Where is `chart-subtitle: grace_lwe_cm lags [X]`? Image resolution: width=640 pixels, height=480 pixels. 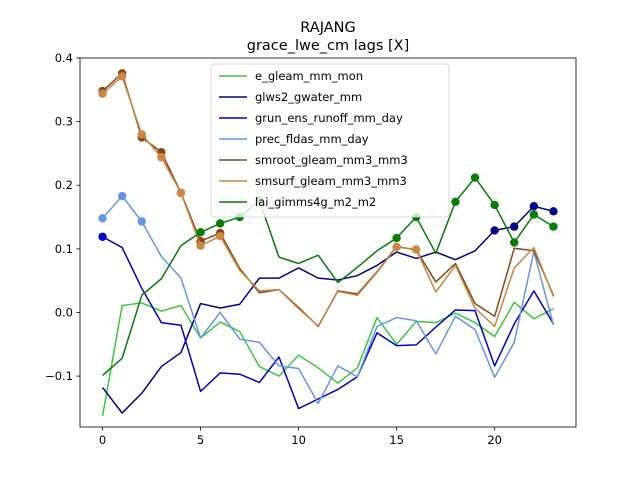
chart-subtitle: grace_lwe_cm lags [X] is located at coordinates (328, 46).